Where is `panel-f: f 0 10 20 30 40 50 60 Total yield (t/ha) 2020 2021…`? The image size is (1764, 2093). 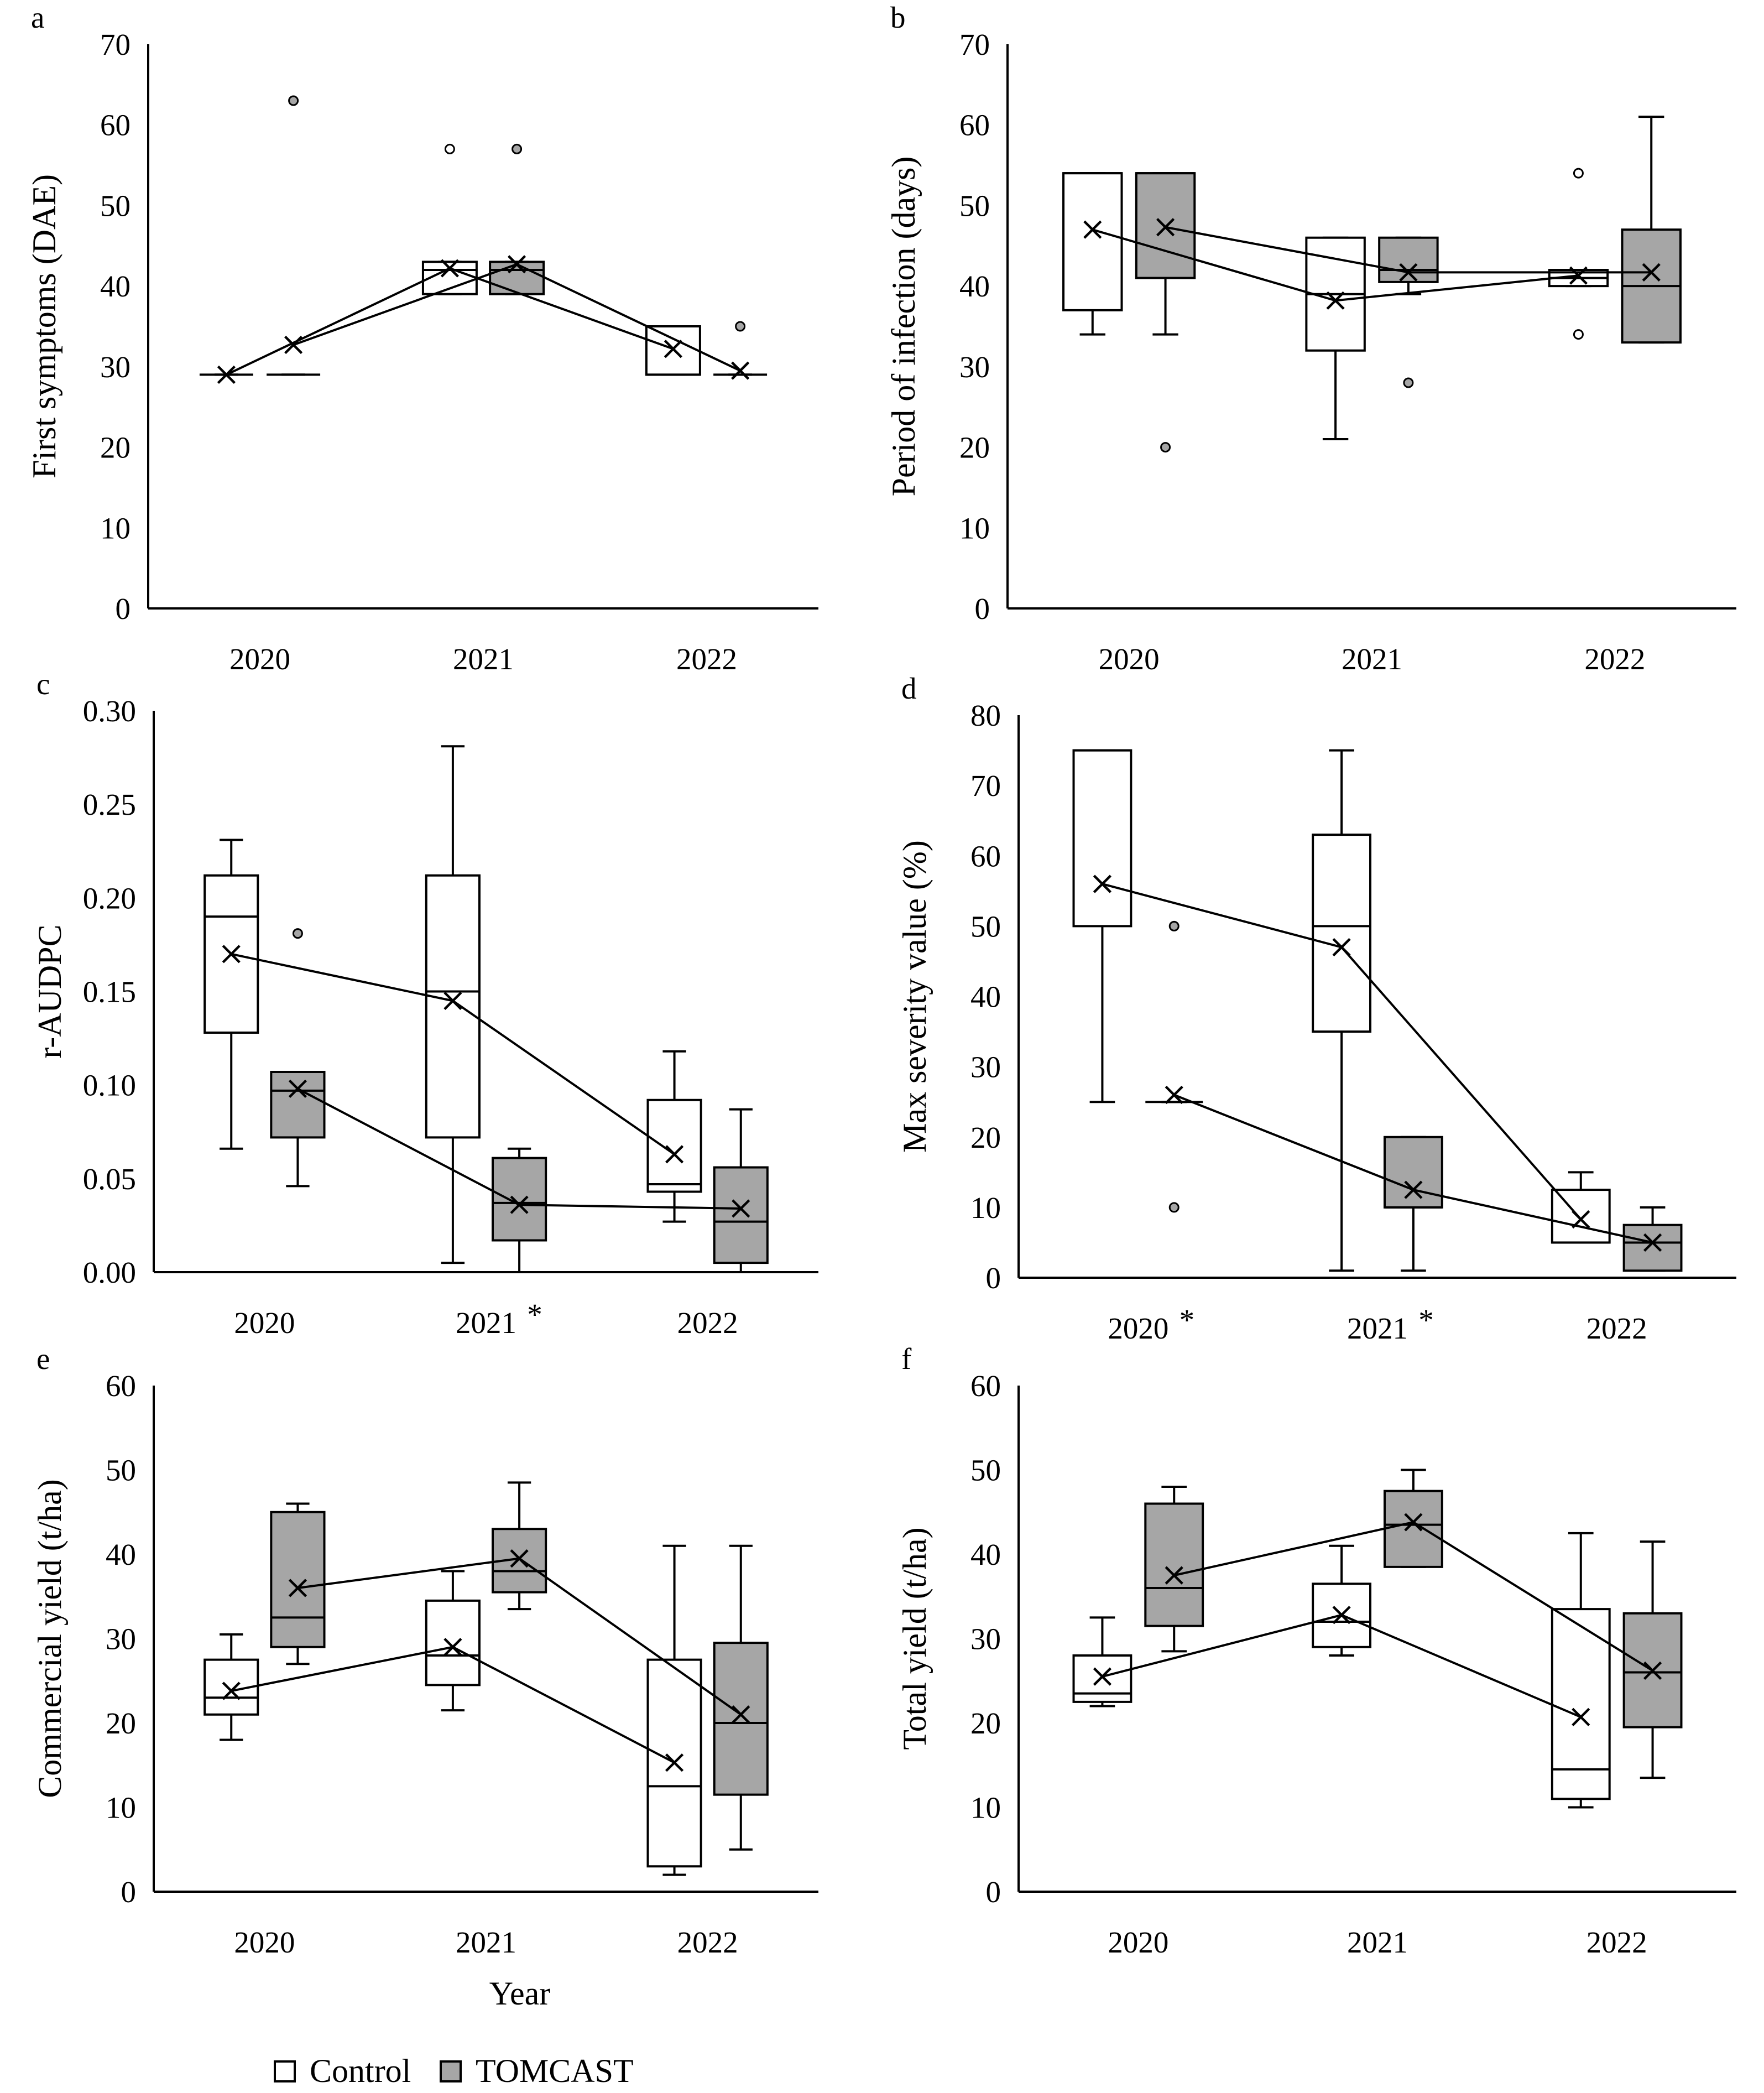
panel-f: f 0 10 20 30 40 50 60 Total yield (t/ha) 2020 2021… is located at coordinates (1316, 1650).